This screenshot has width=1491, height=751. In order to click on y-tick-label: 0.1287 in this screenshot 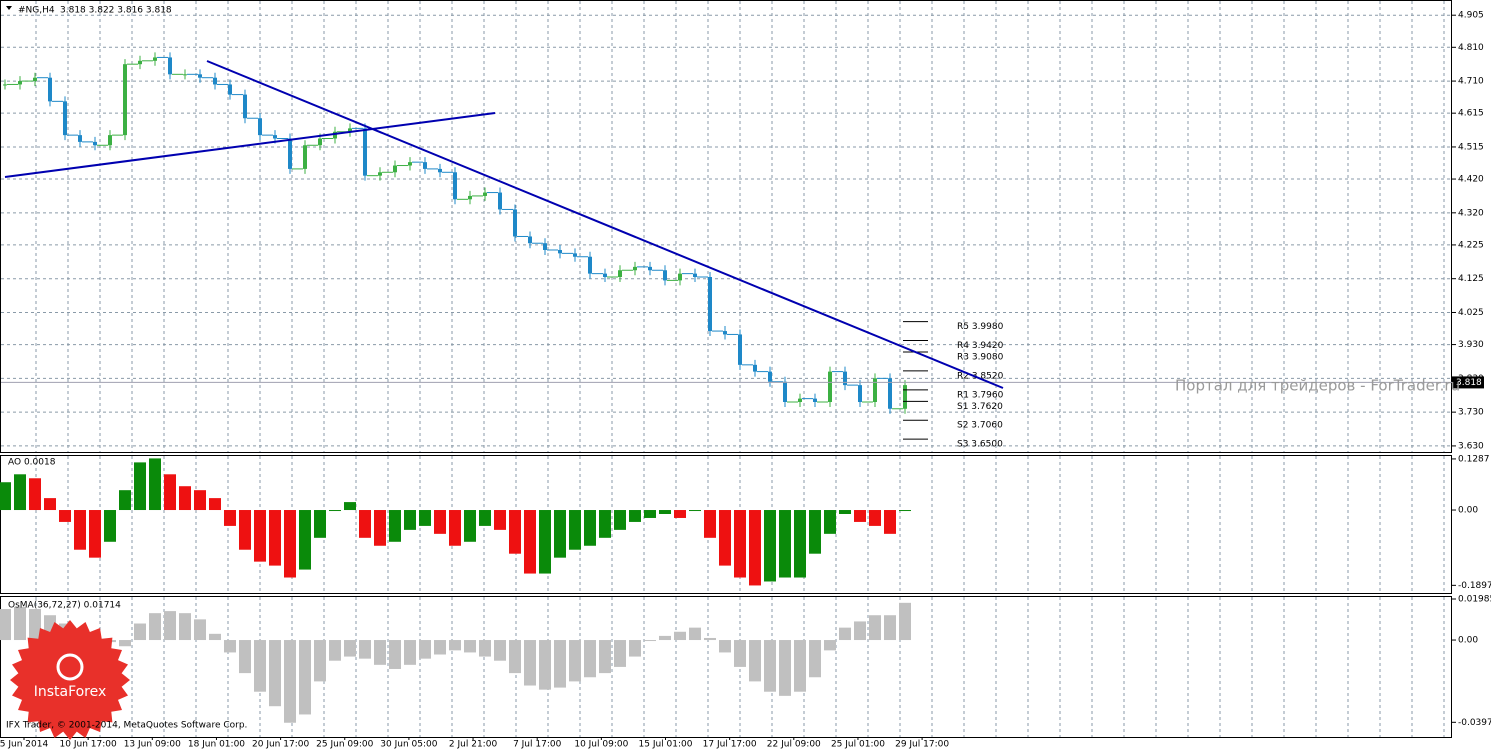, I will do `click(1474, 459)`.